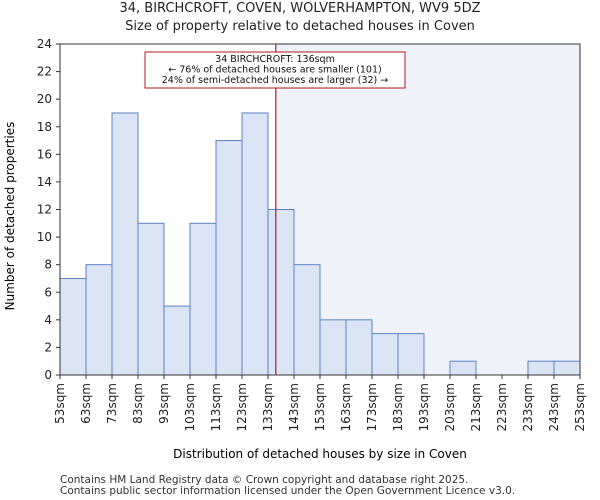 This screenshot has width=600, height=500. Describe the element at coordinates (268, 407) in the screenshot. I see `x-tick-label: 133sqm` at that location.